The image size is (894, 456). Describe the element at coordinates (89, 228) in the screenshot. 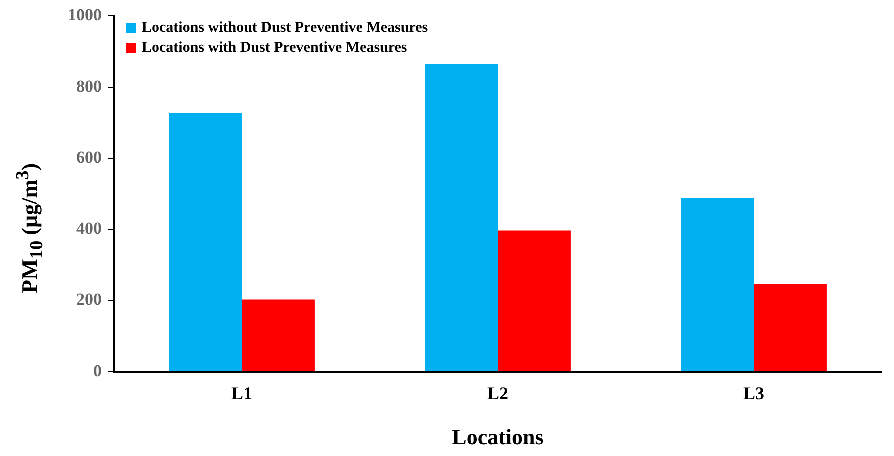

I see `y-tick-label: 400` at that location.